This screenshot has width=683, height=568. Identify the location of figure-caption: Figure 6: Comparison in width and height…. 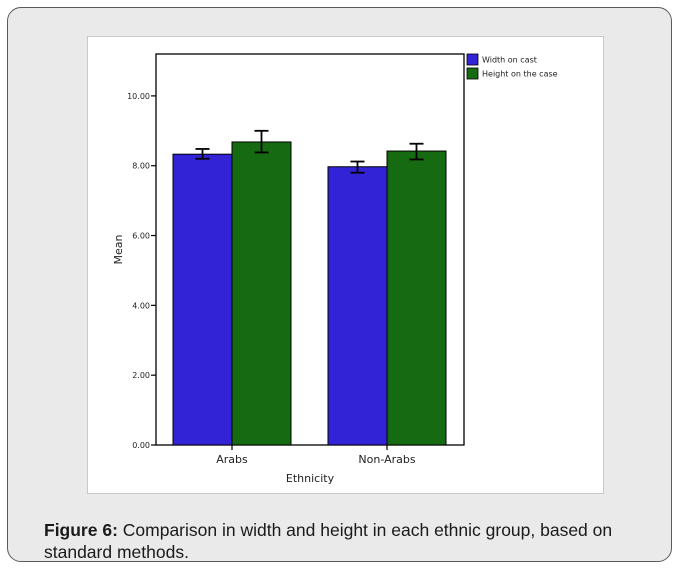
(344, 541).